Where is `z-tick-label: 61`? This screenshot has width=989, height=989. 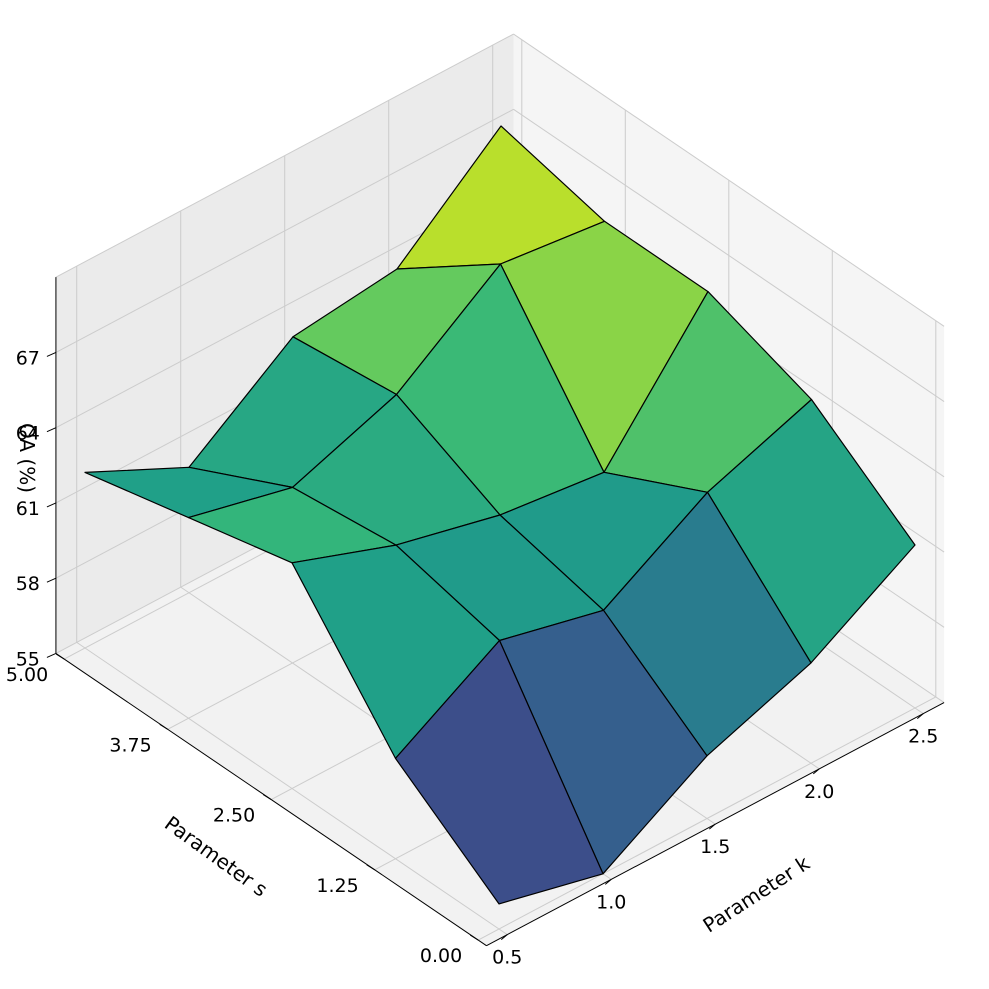 z-tick-label: 61 is located at coordinates (28, 509).